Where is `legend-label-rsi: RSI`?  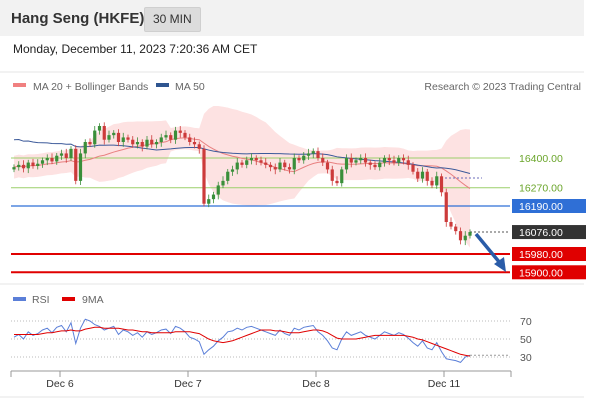 legend-label-rsi: RSI is located at coordinates (41, 300).